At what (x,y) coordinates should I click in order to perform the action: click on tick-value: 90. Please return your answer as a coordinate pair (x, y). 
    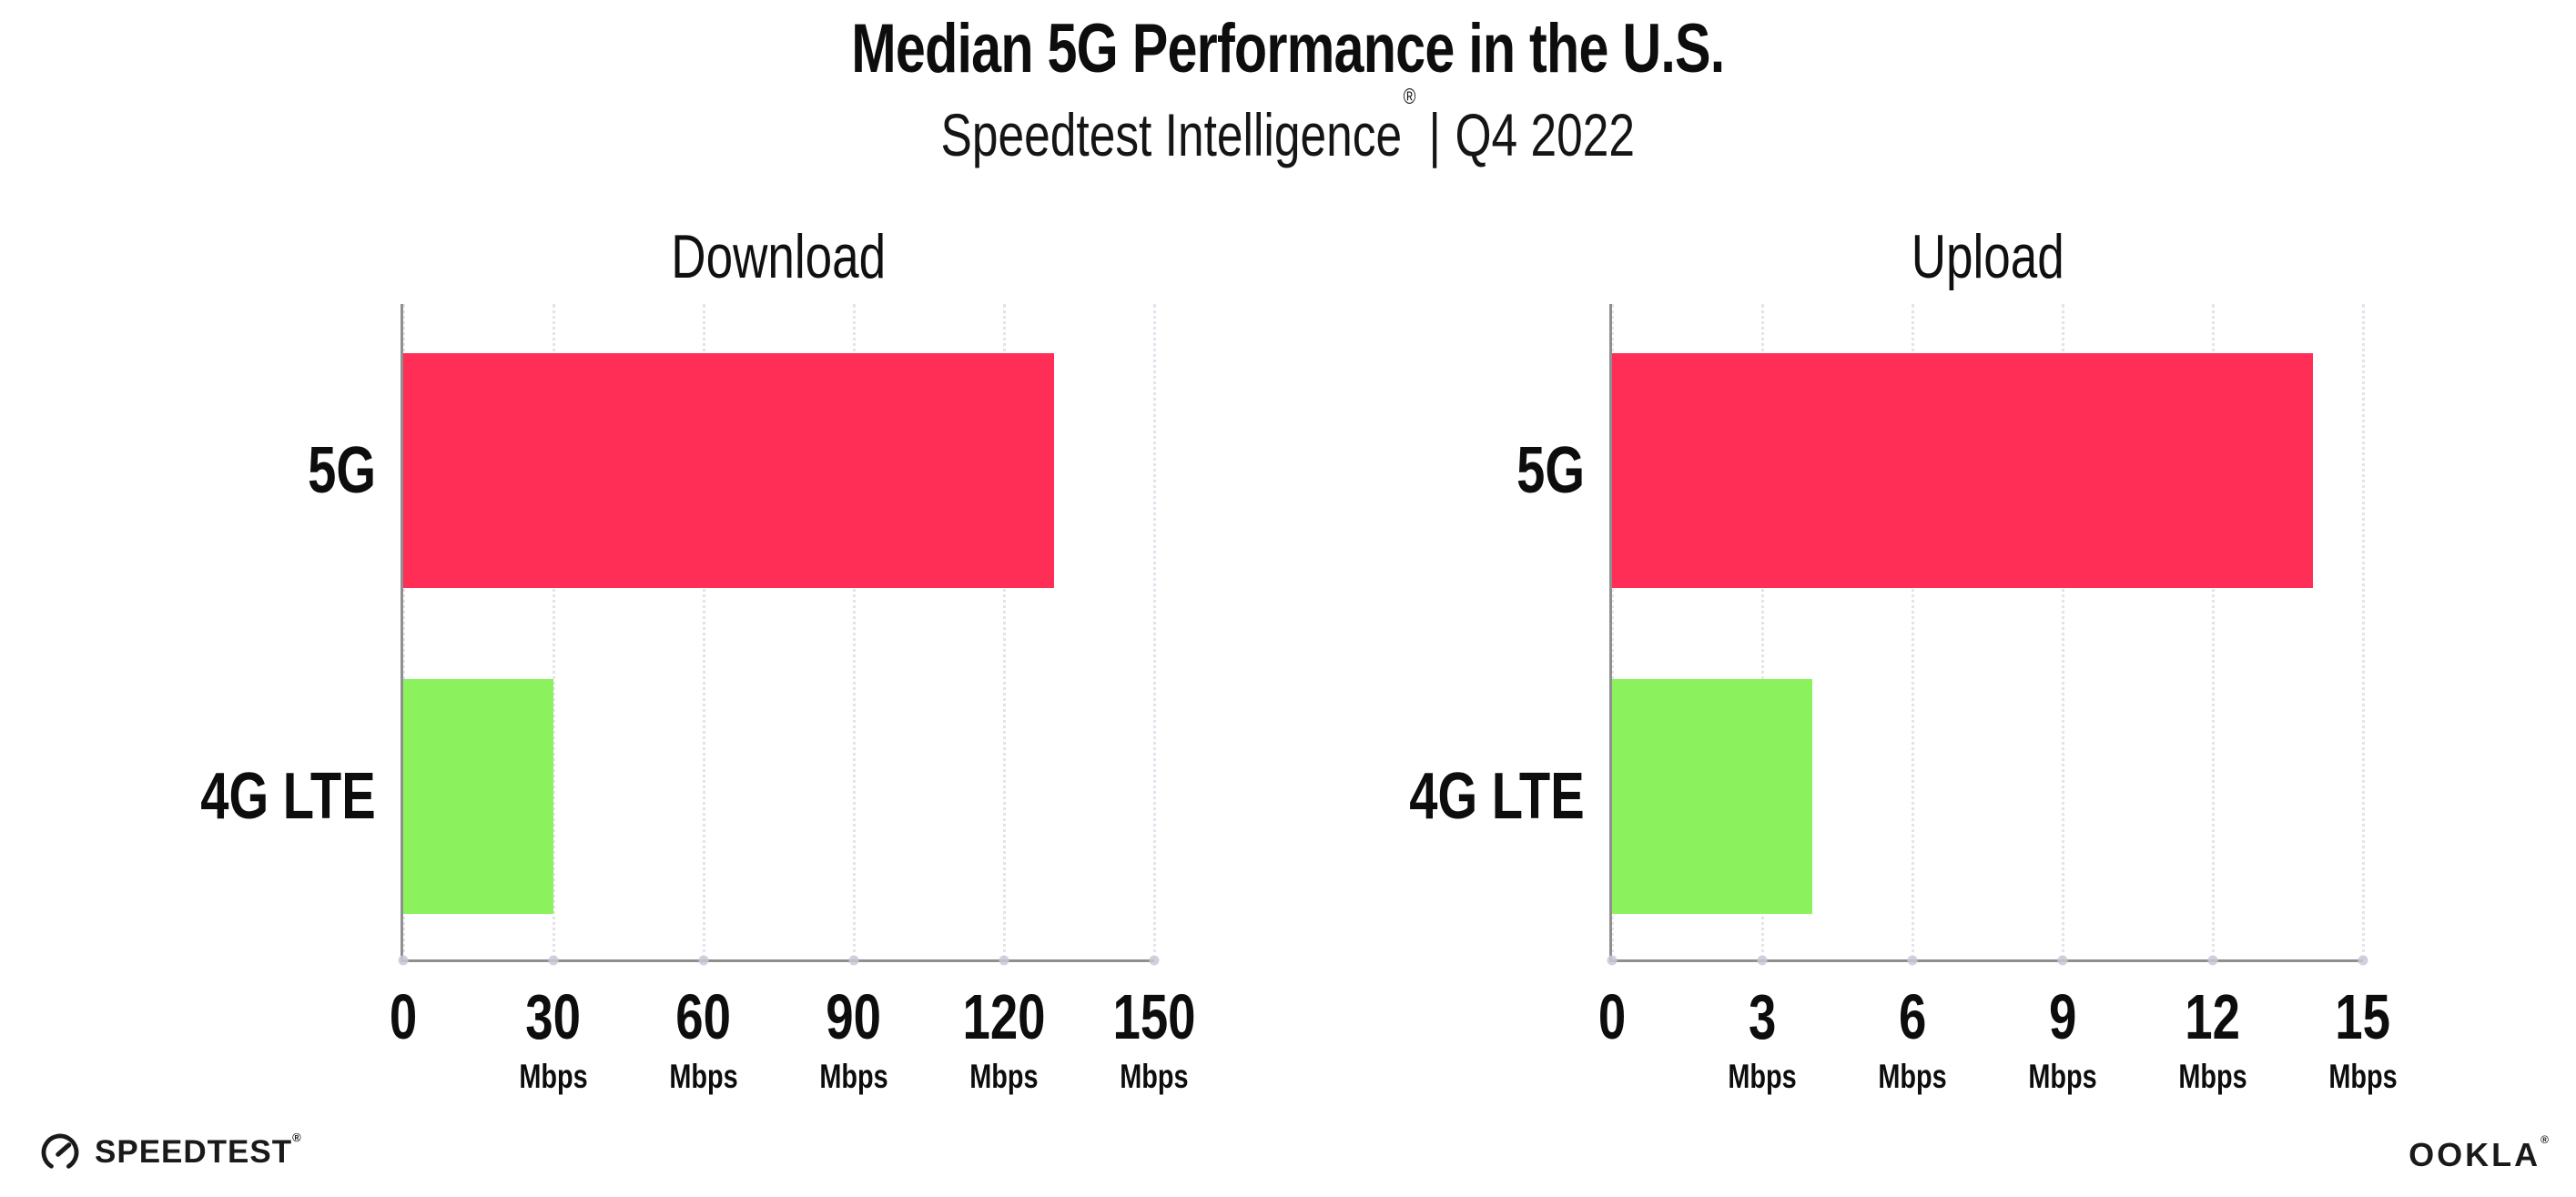
    Looking at the image, I should click on (854, 1017).